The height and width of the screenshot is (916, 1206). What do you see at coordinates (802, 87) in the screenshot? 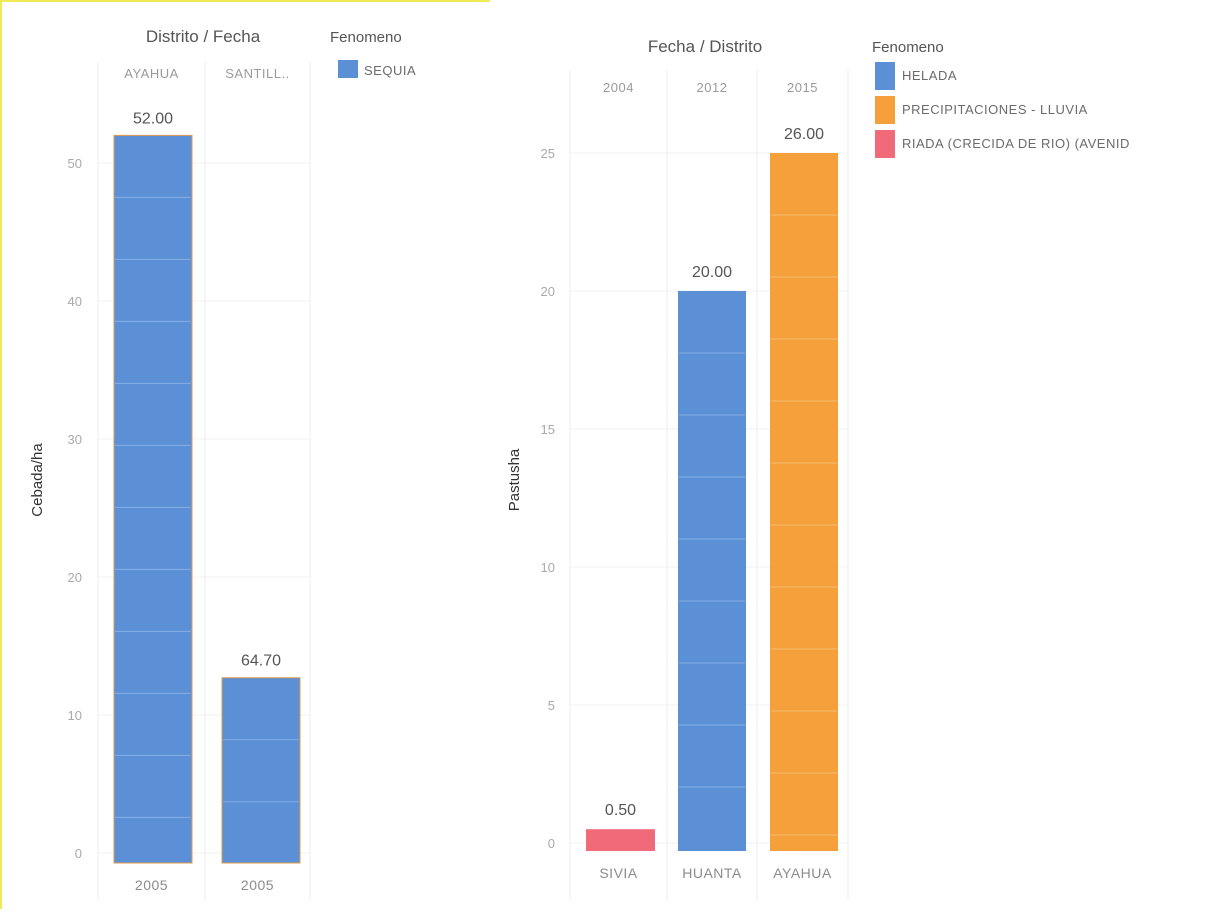
I see `right-category-label: 2015` at bounding box center [802, 87].